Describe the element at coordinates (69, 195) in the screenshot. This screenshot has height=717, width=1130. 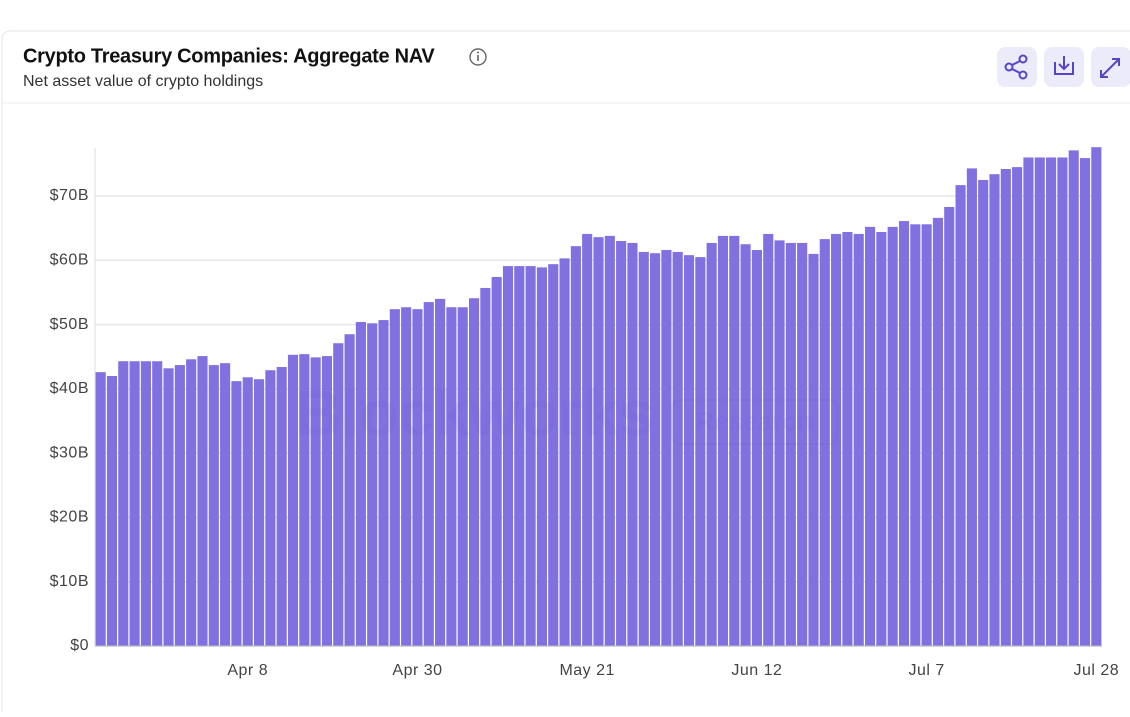
I see `y-tick-label: $70B` at that location.